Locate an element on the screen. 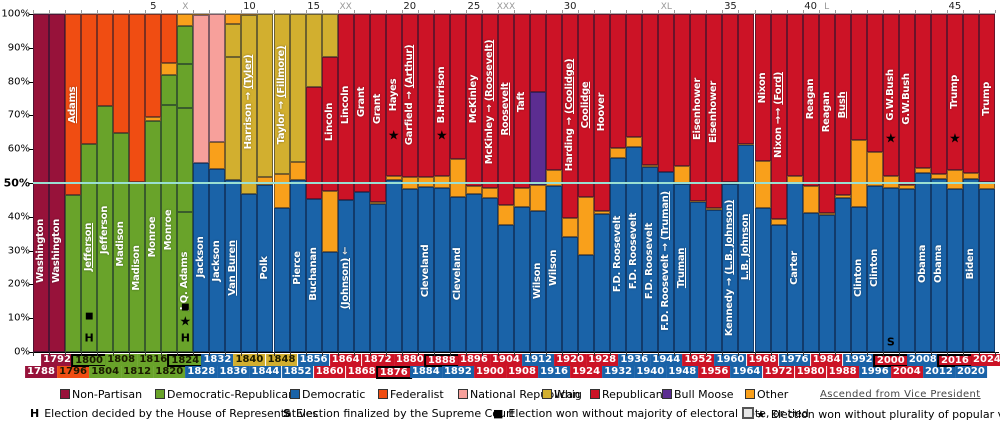 This screenshot has width=1000, height=430. election-bar-1900: McKinley → (Roosevelt) is located at coordinates (489, 183).